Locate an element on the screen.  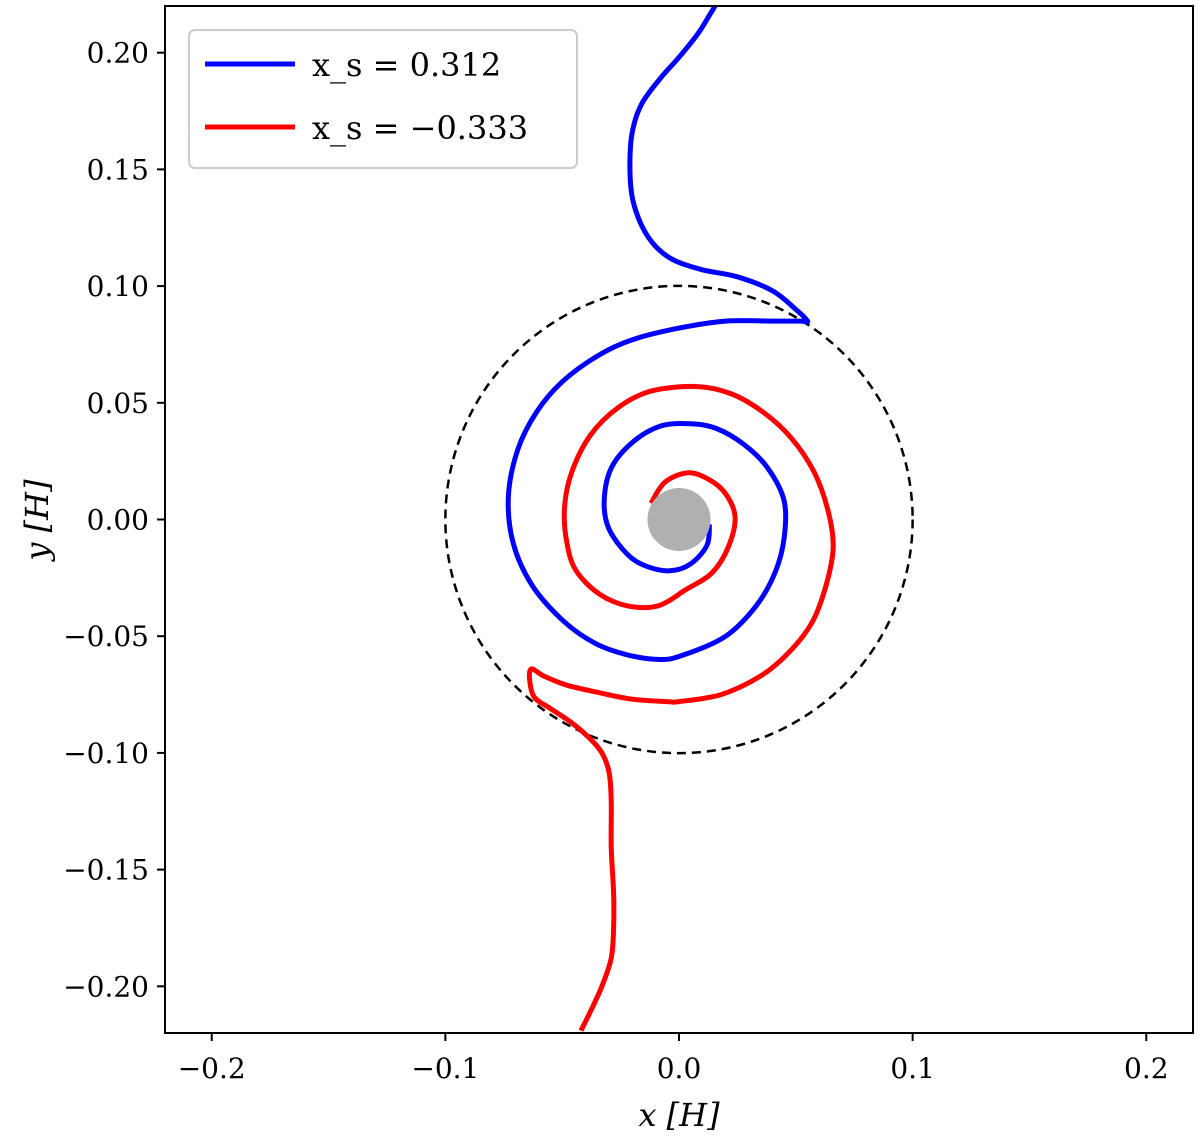
y-axis-ticks: 0.20 0.15 0.10 0.05 0.00 −0.05 −0.10 −0.15 −0.20 is located at coordinates (114, 520).